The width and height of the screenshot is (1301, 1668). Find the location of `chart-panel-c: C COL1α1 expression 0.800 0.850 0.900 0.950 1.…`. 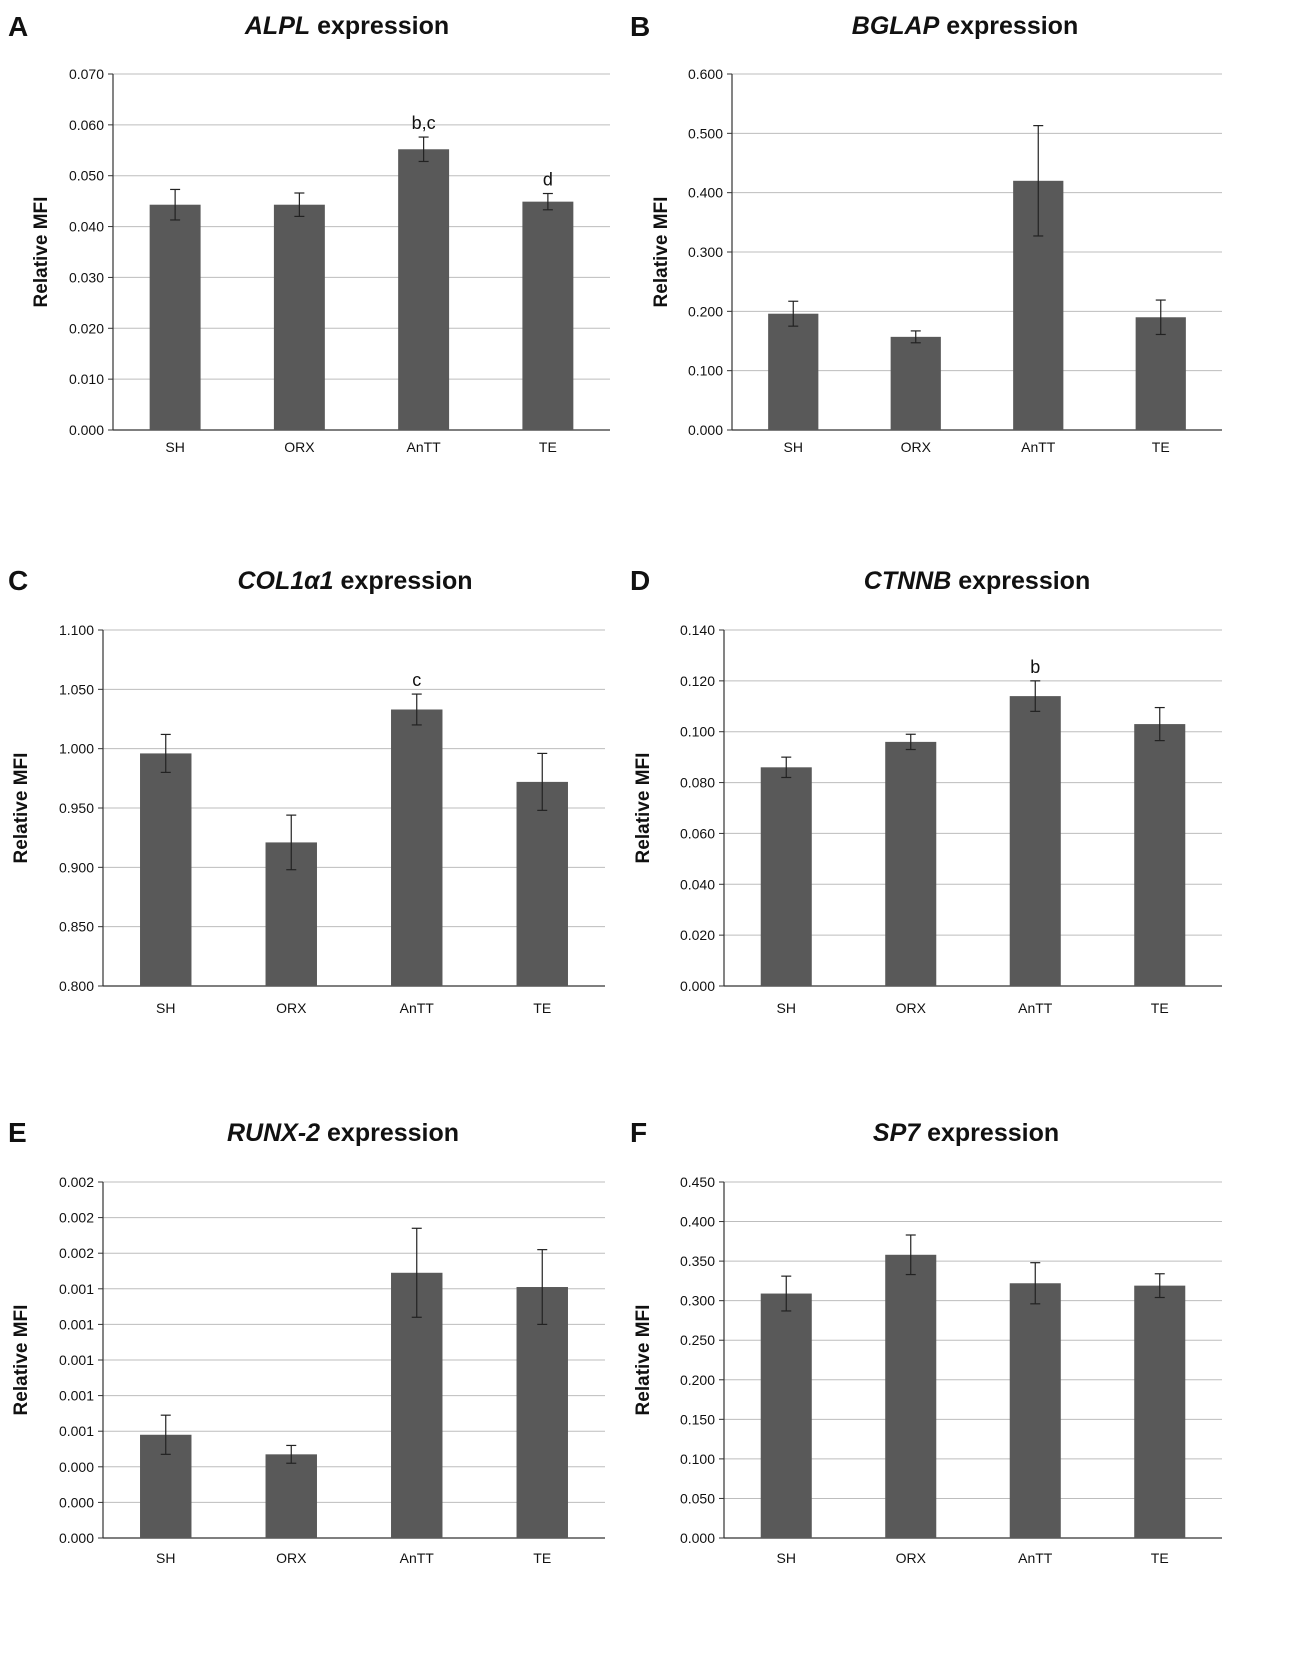

chart-panel-c: C COL1α1 expression 0.800 0.850 0.900 0.950 1.… is located at coordinates (306, 790).